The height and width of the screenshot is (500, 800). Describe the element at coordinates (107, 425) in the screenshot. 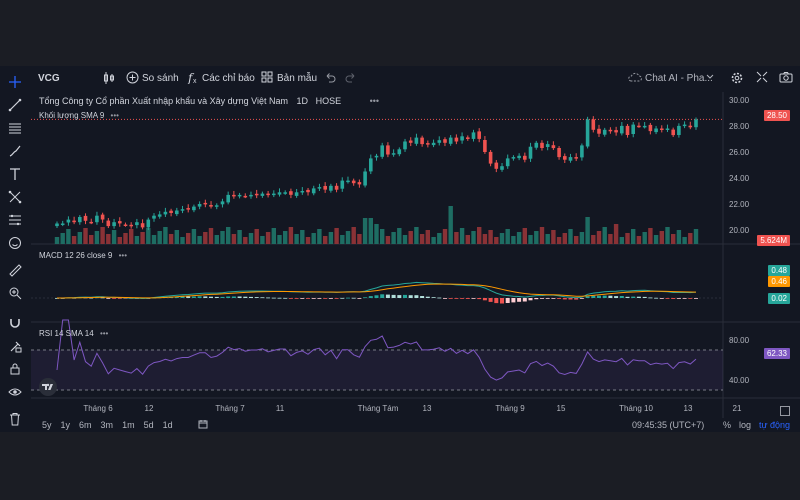

I see `range-button-3m: 3m` at that location.